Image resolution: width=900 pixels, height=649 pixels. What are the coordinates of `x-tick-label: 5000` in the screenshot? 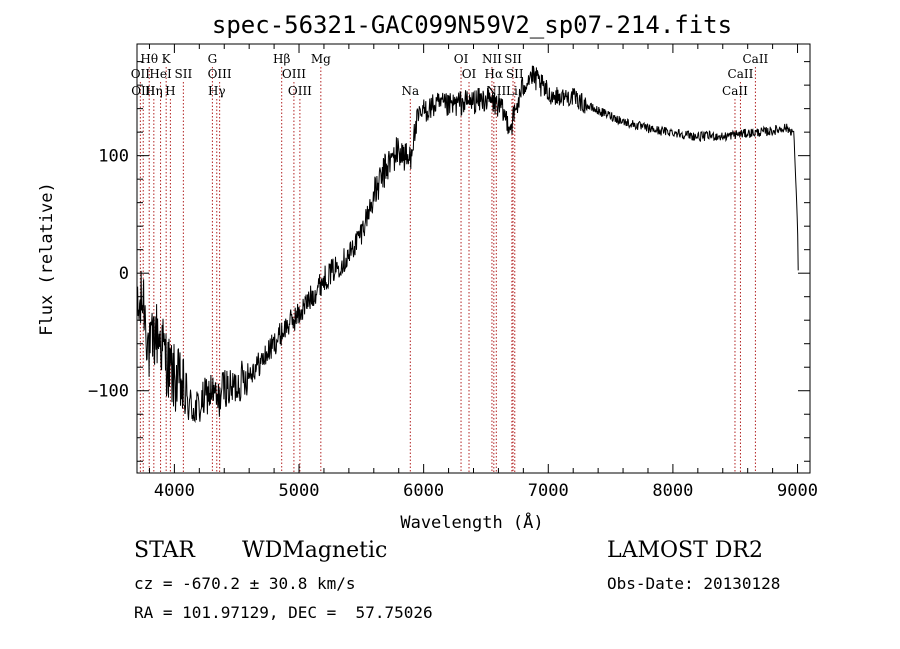 It's located at (299, 491).